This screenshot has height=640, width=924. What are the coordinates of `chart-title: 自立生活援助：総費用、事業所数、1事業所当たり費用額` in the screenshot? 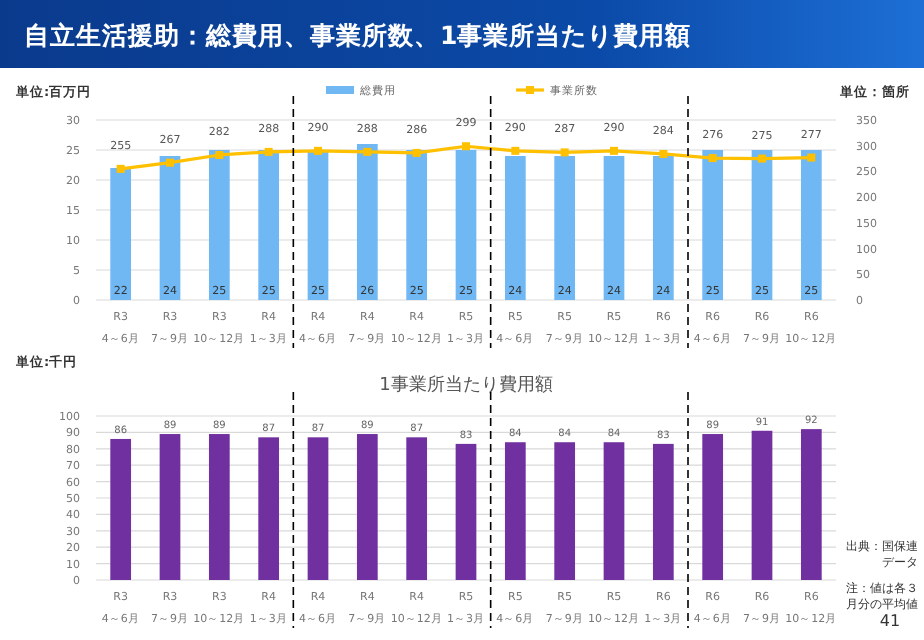 It's located at (358, 35).